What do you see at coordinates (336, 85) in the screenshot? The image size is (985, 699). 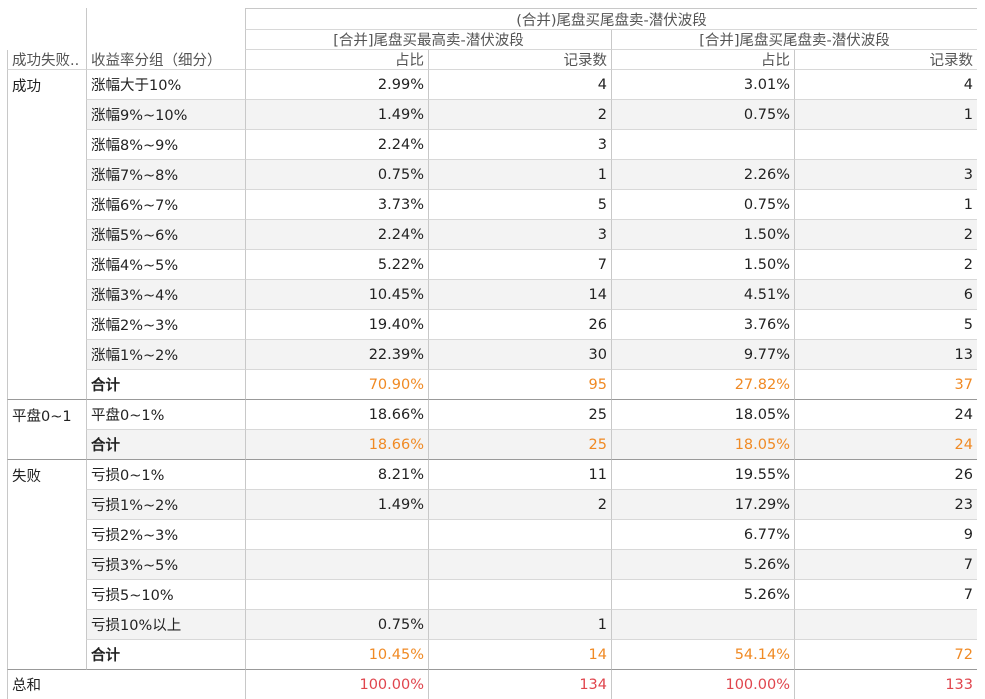 I see `value-cell: 2.99%` at bounding box center [336, 85].